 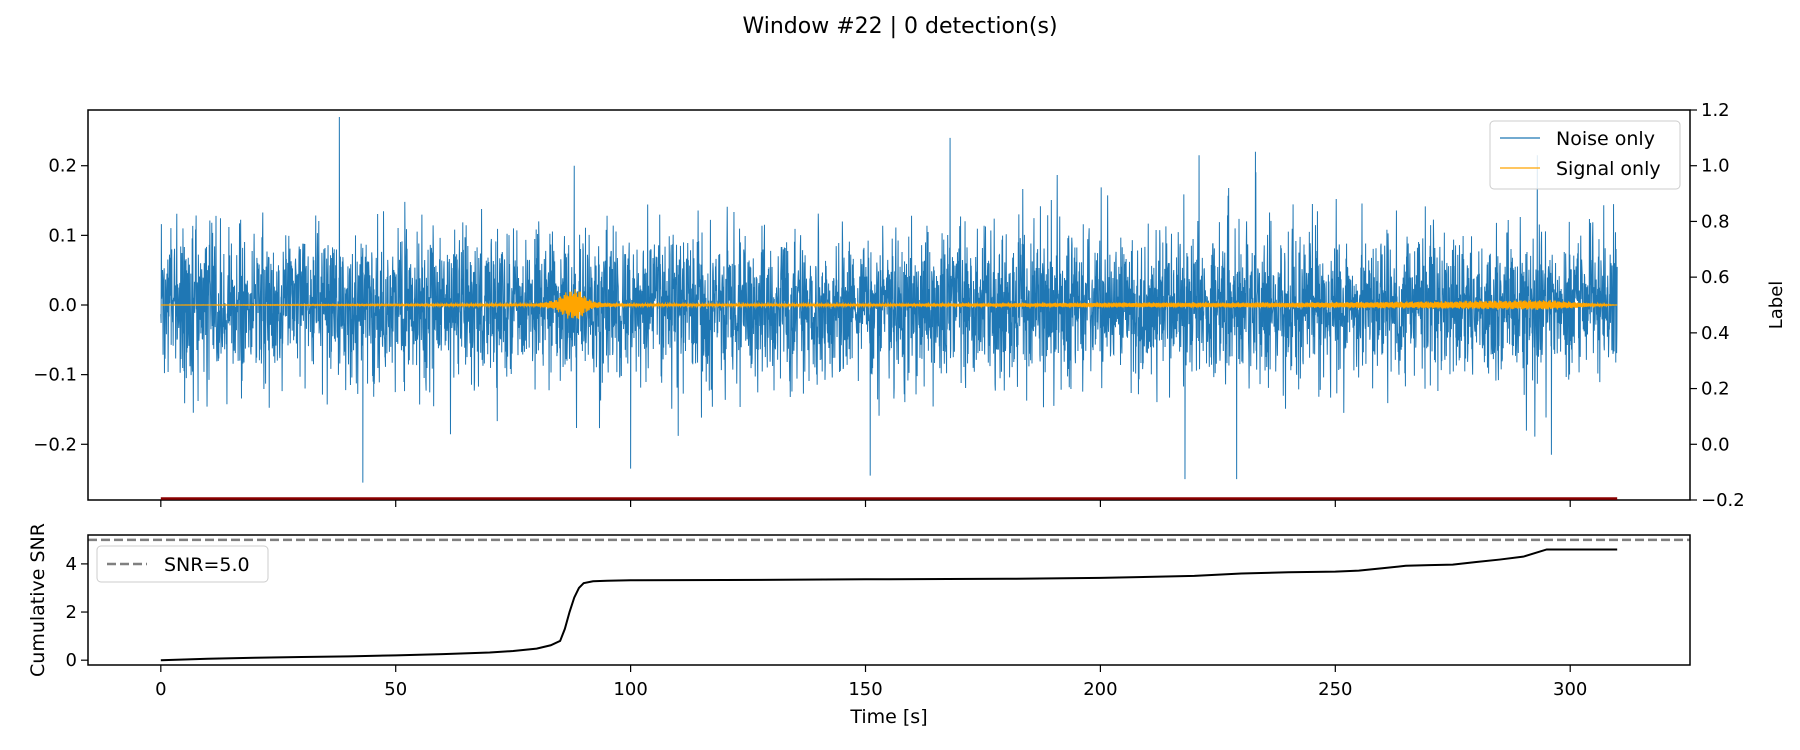 I want to click on top-right-ytick-label: 1.0, so click(x=1715, y=166).